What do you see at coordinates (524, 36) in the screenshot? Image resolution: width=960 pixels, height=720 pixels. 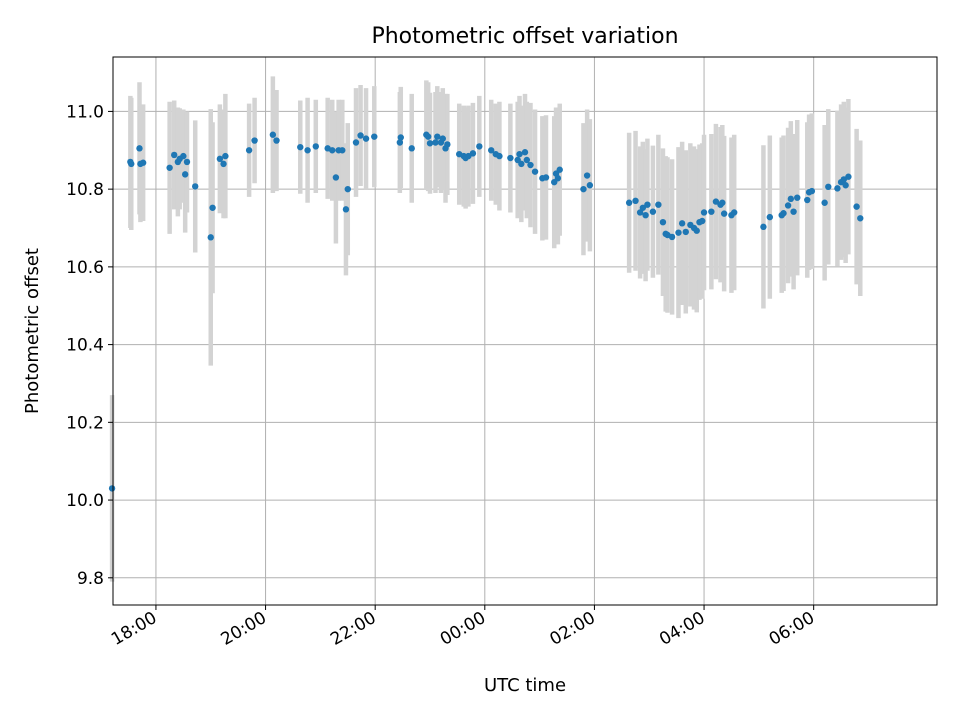 I see `chart-title: Photometric offset variation` at bounding box center [524, 36].